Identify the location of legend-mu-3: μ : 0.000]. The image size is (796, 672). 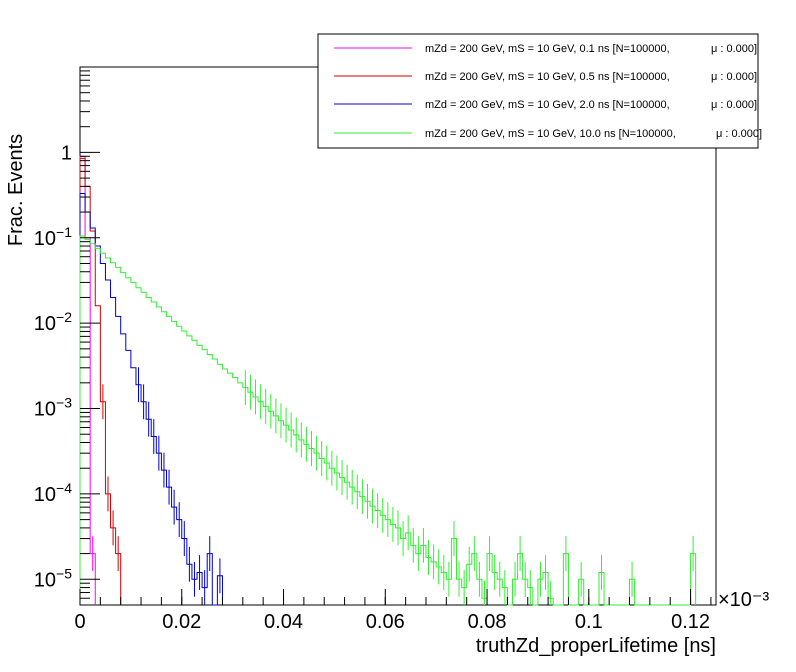
(739, 134).